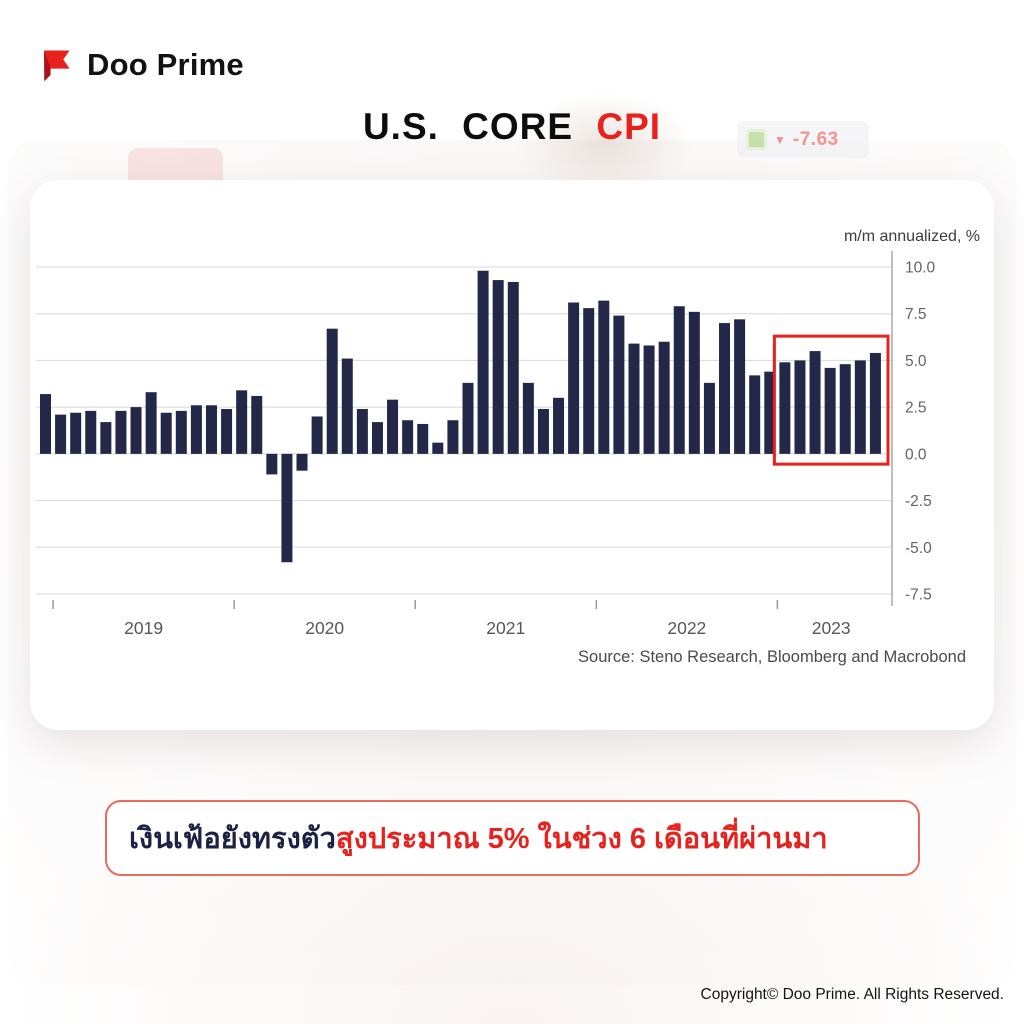 The width and height of the screenshot is (1024, 1024). Describe the element at coordinates (629, 126) in the screenshot. I see `page-title-accent: CPI` at that location.